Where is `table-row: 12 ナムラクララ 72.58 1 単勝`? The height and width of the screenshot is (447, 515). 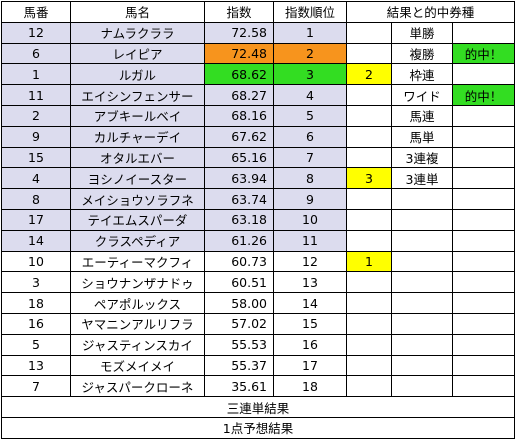 table-row: 12 ナムラクララ 72.58 1 単勝 is located at coordinates (258, 32).